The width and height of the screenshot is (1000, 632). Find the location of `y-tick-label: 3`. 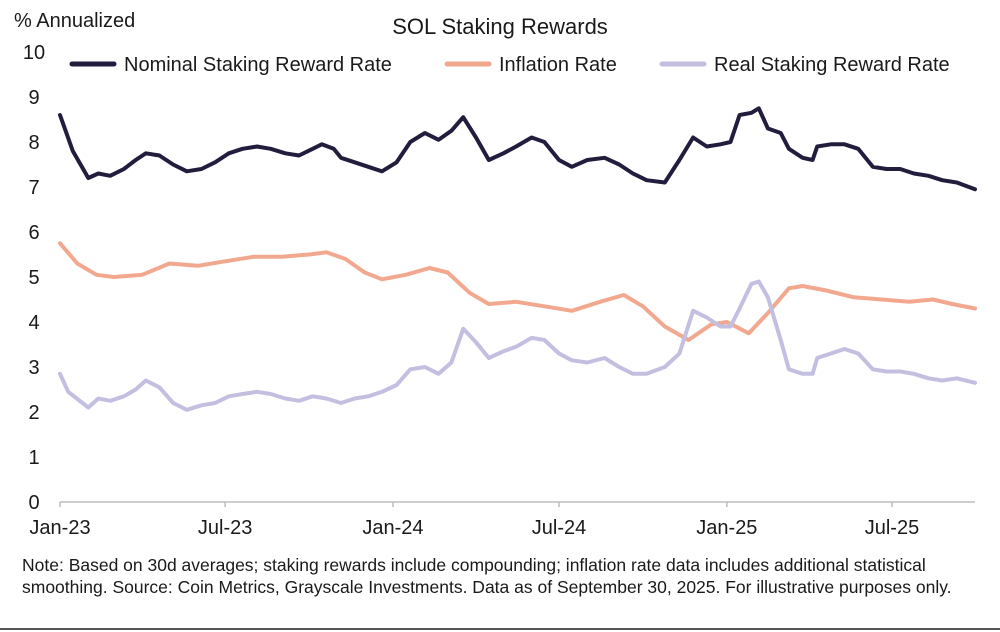

y-tick-label: 3 is located at coordinates (33, 368).